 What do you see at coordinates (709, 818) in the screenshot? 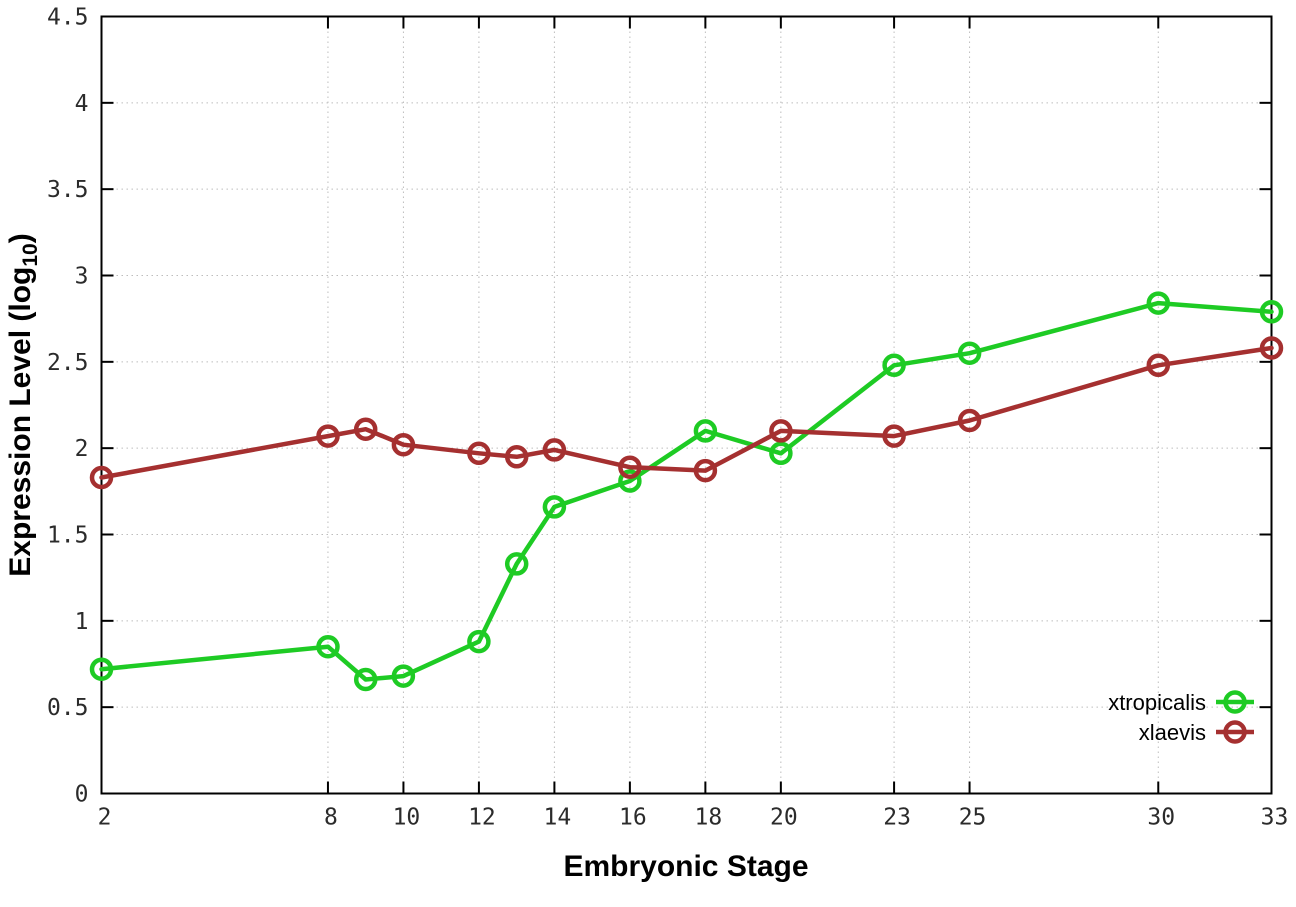
I see `x-tick-label: 18` at bounding box center [709, 818].